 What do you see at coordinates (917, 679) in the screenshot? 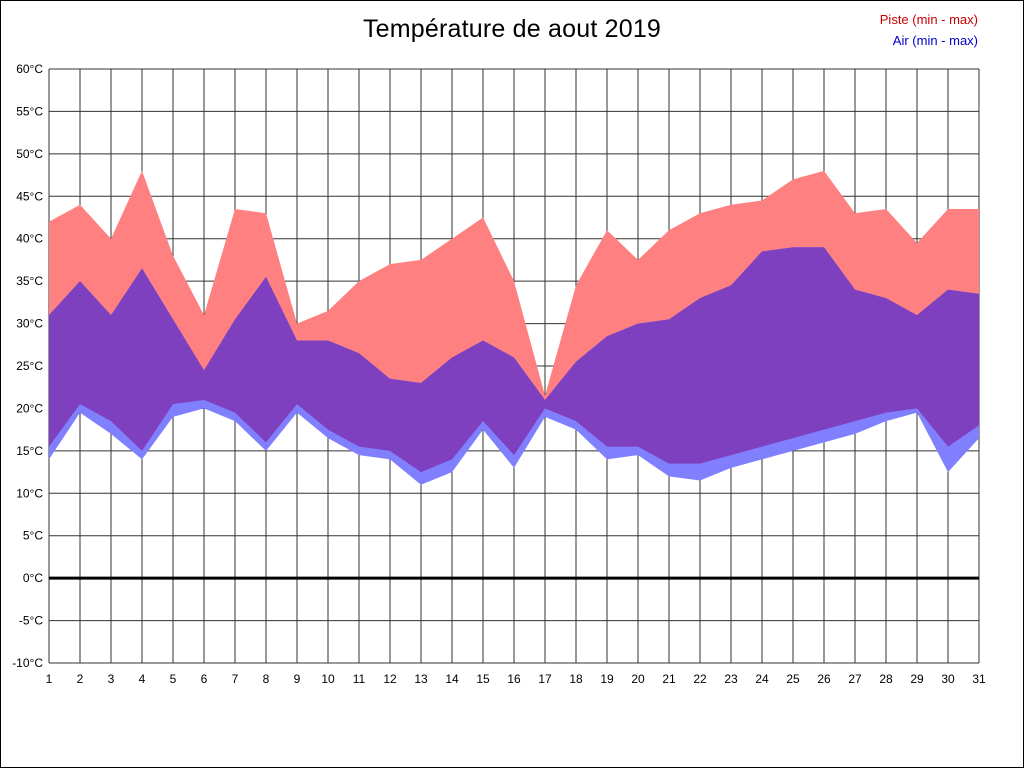
I see `x-tick-label: 29` at bounding box center [917, 679].